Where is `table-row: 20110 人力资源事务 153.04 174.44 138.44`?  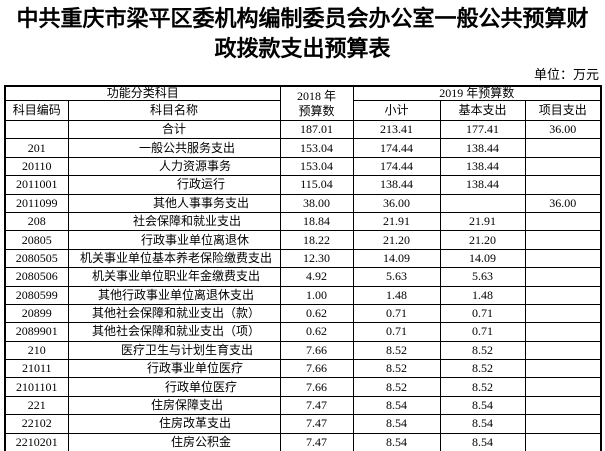 table-row: 20110 人力资源事务 153.04 174.44 138.44 is located at coordinates (303, 166).